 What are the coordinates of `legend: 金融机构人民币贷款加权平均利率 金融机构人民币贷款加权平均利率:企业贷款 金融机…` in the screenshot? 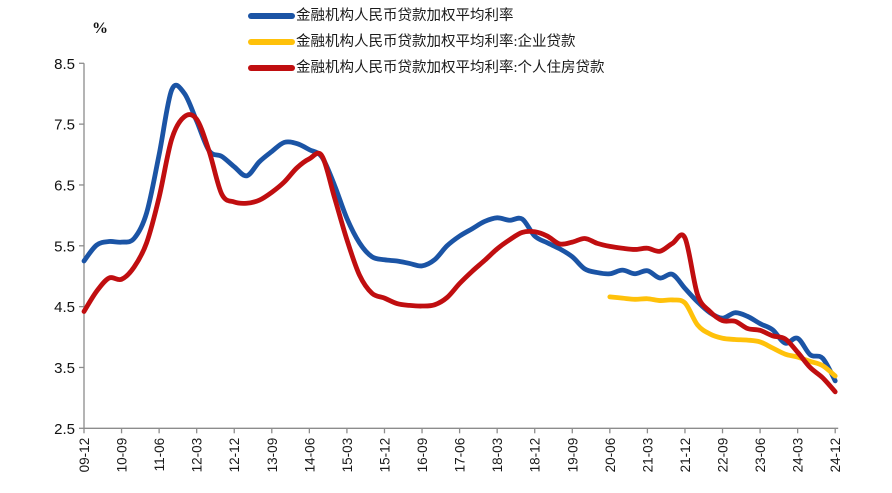 It's located at (426, 42).